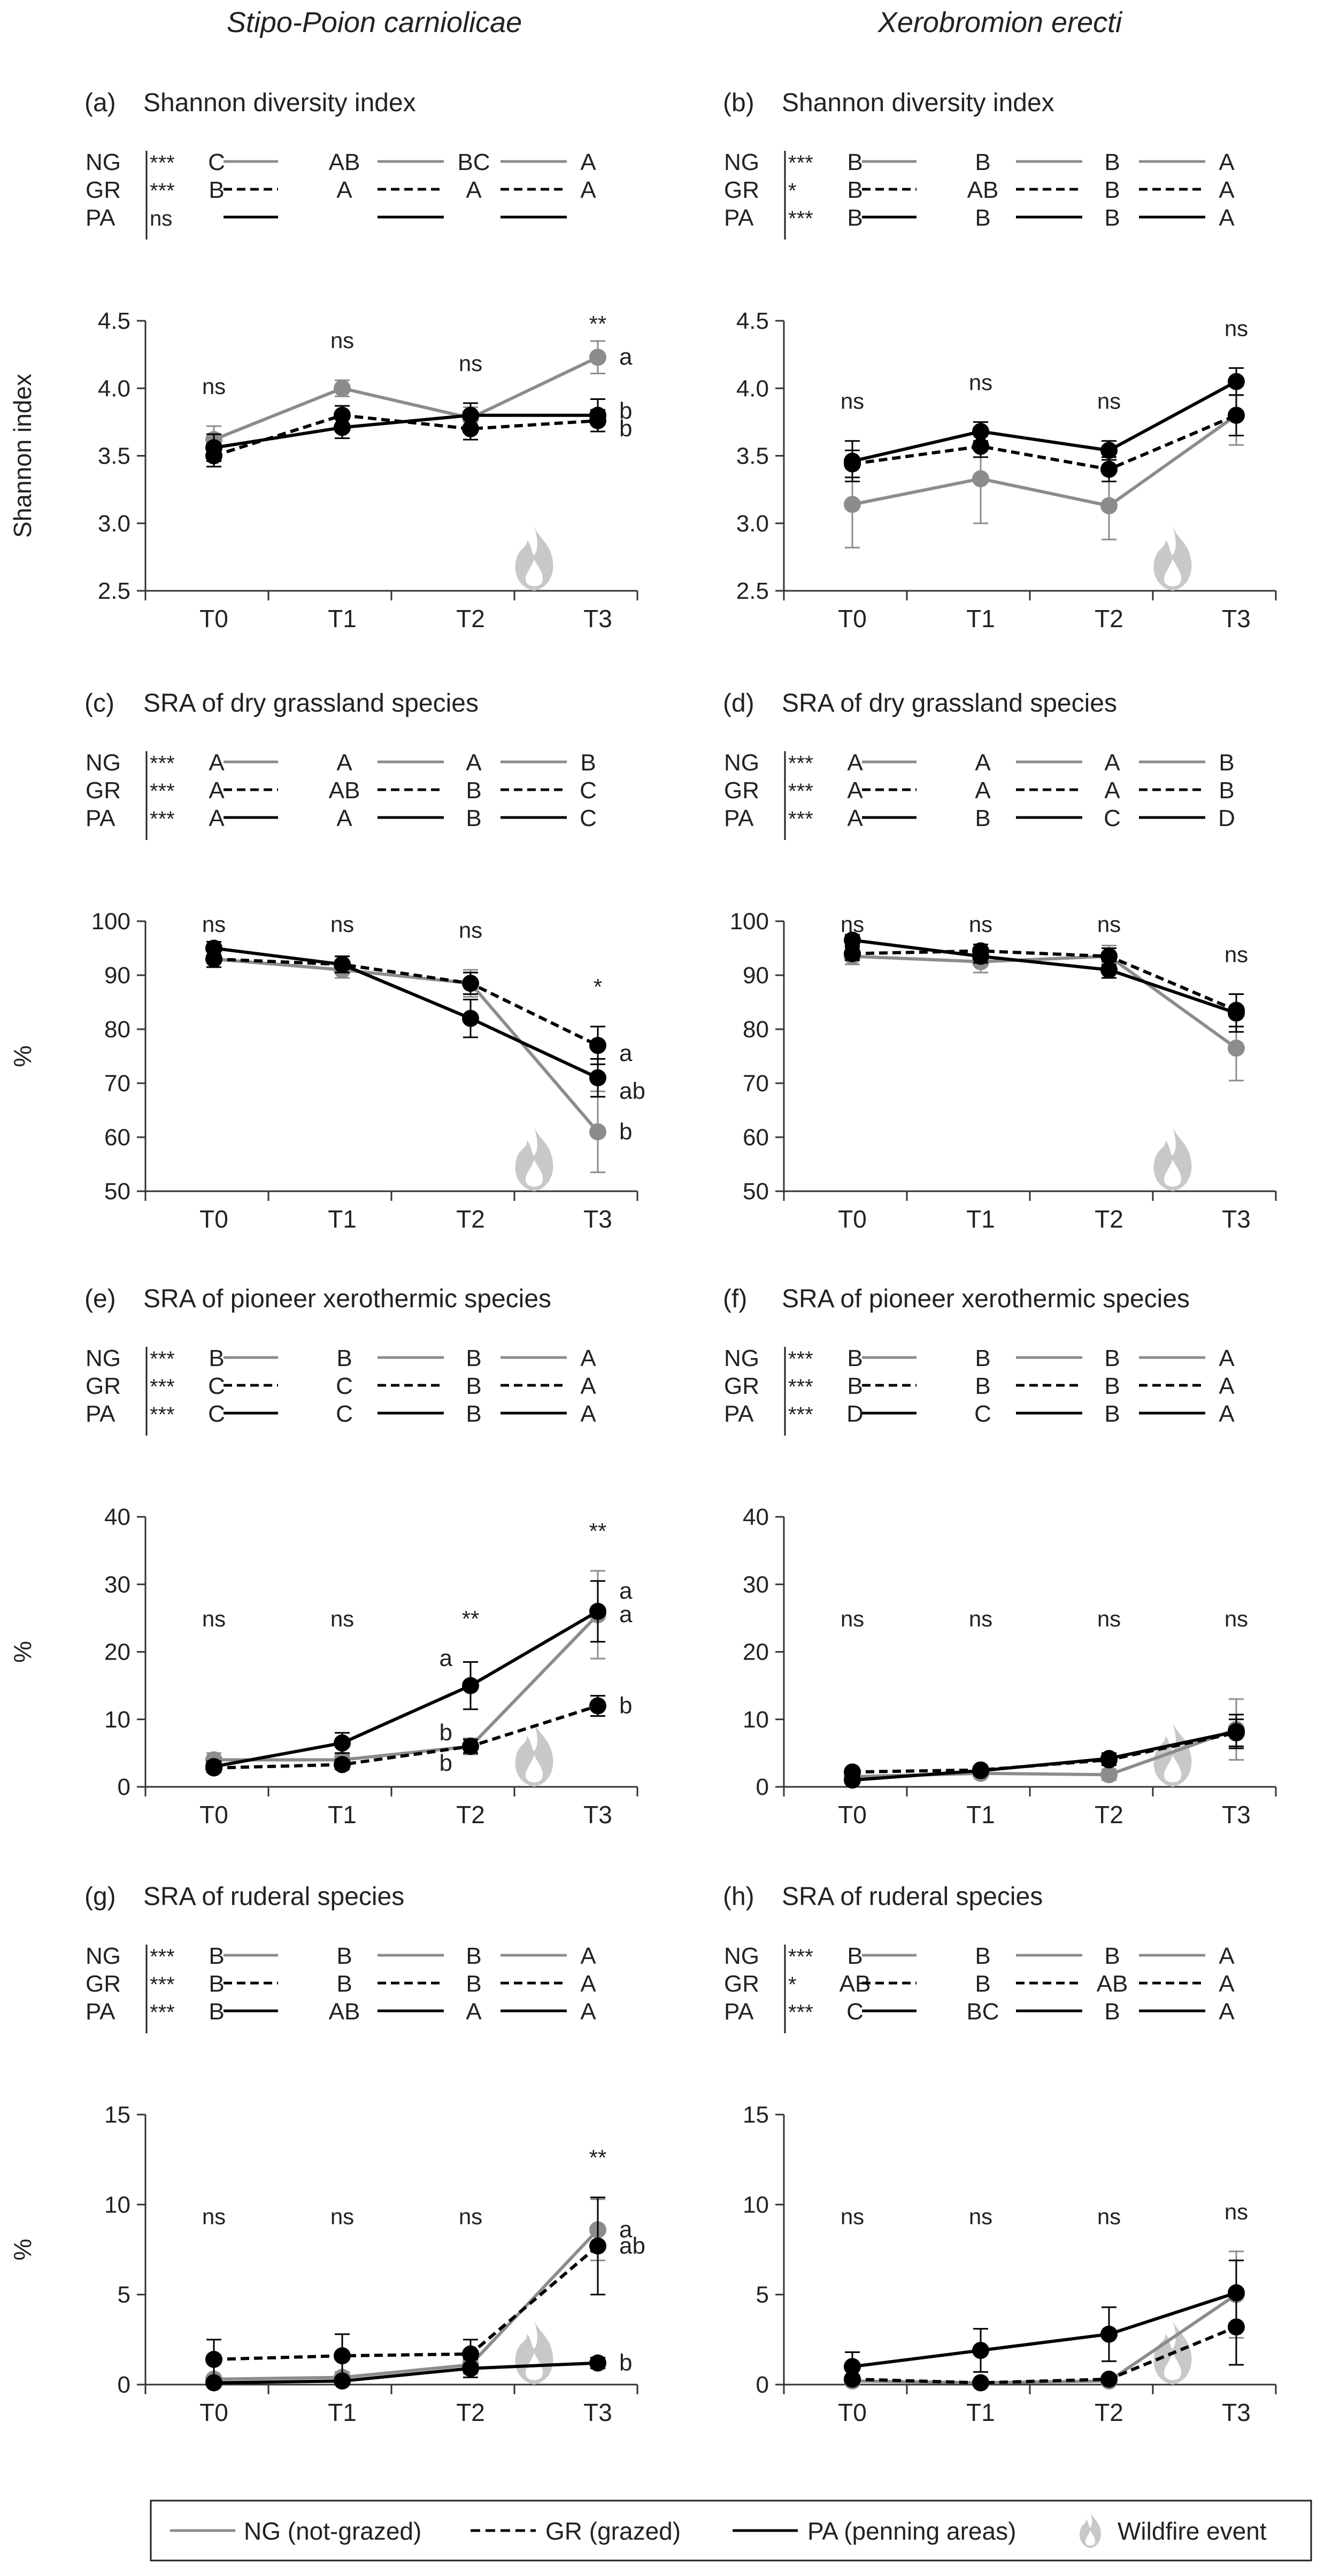 The height and width of the screenshot is (2576, 1340). Describe the element at coordinates (100, 218) in the screenshot. I see `posthoc-treatment: PA` at that location.